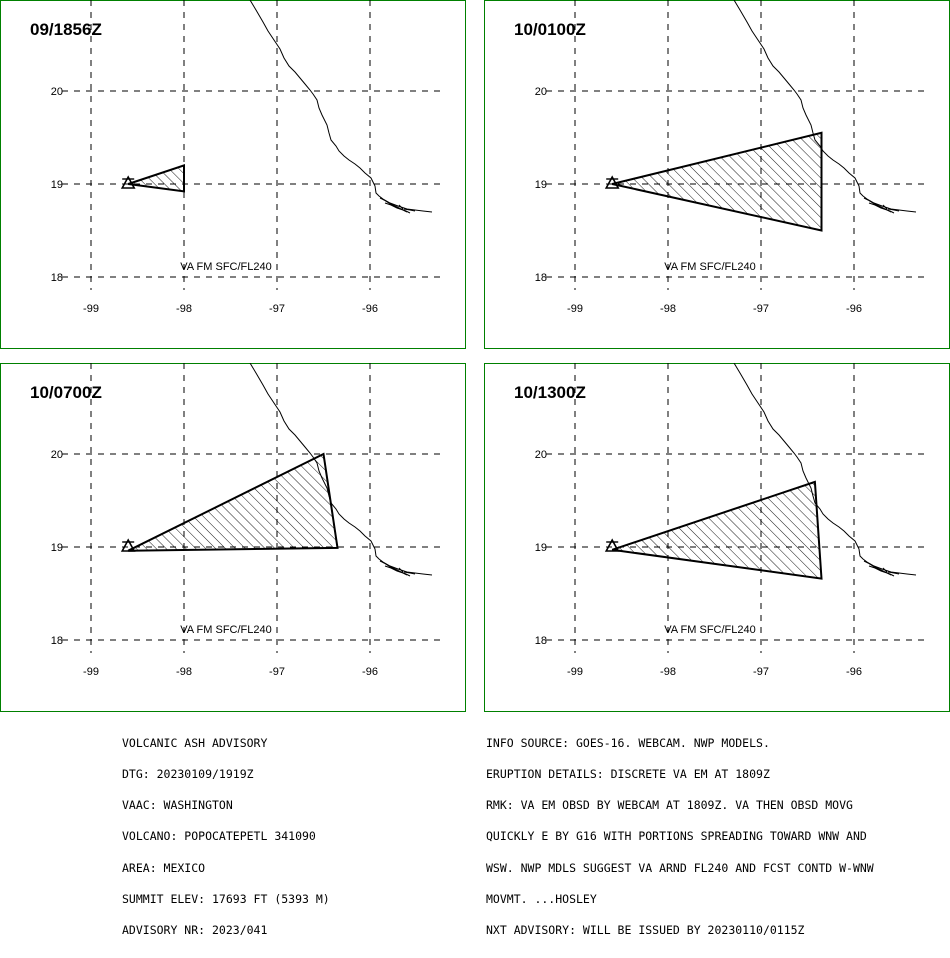 The height and width of the screenshot is (958, 950). What do you see at coordinates (188, 774) in the screenshot?
I see `advisory-line: DTG: 20230109/1919Z` at bounding box center [188, 774].